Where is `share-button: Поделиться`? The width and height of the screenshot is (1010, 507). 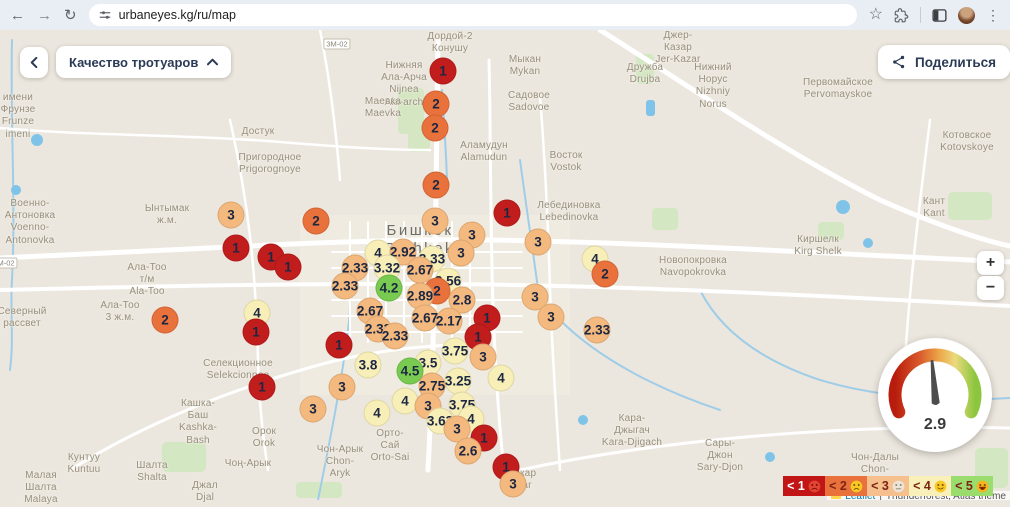
share-button: Поделиться is located at coordinates (944, 62).